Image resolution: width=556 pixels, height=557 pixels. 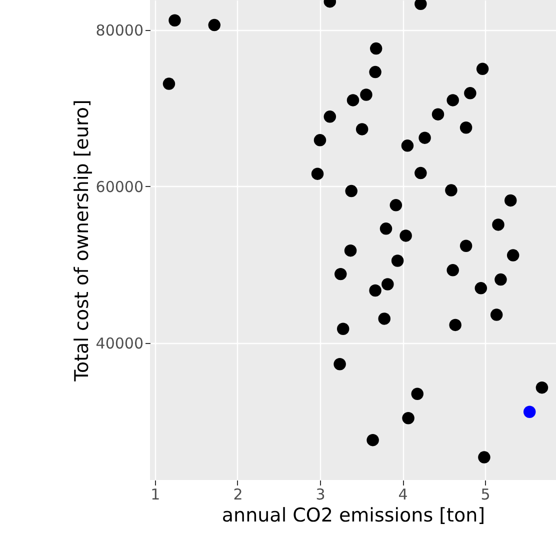 What do you see at coordinates (403, 495) in the screenshot?
I see `x-tick-label: 4` at bounding box center [403, 495].